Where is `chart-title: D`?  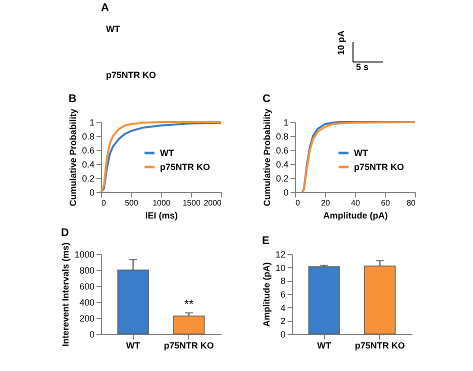
chart-title: D is located at coordinates (64, 232).